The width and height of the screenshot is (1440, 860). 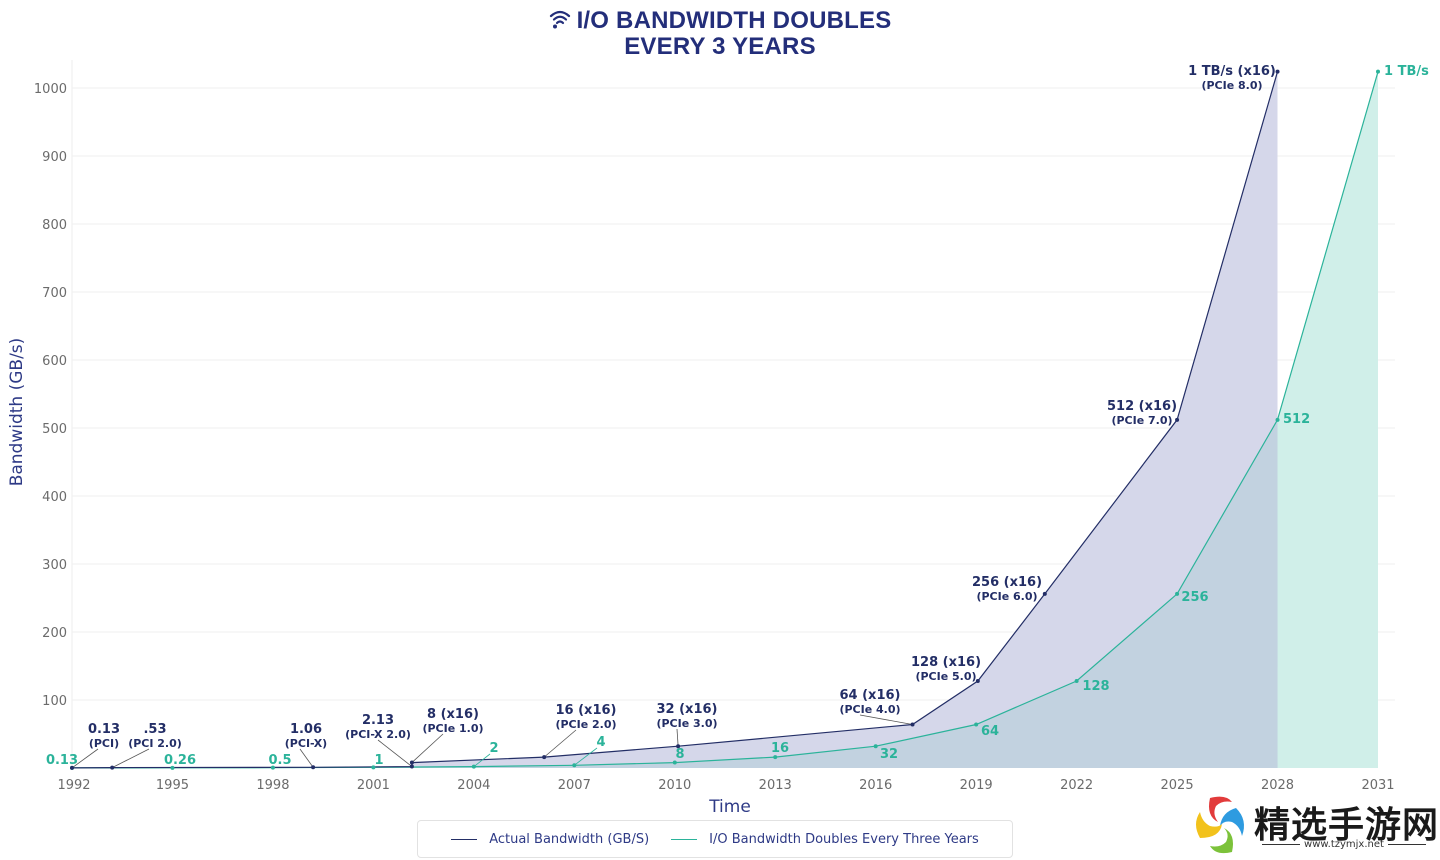 I want to click on label-trend: 1 TB/s, so click(x=1406, y=71).